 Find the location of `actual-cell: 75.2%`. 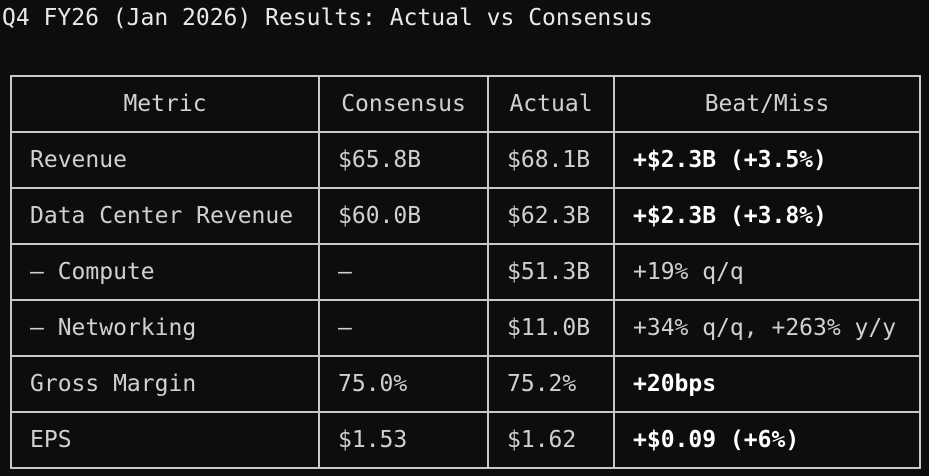

actual-cell: 75.2% is located at coordinates (551, 384).